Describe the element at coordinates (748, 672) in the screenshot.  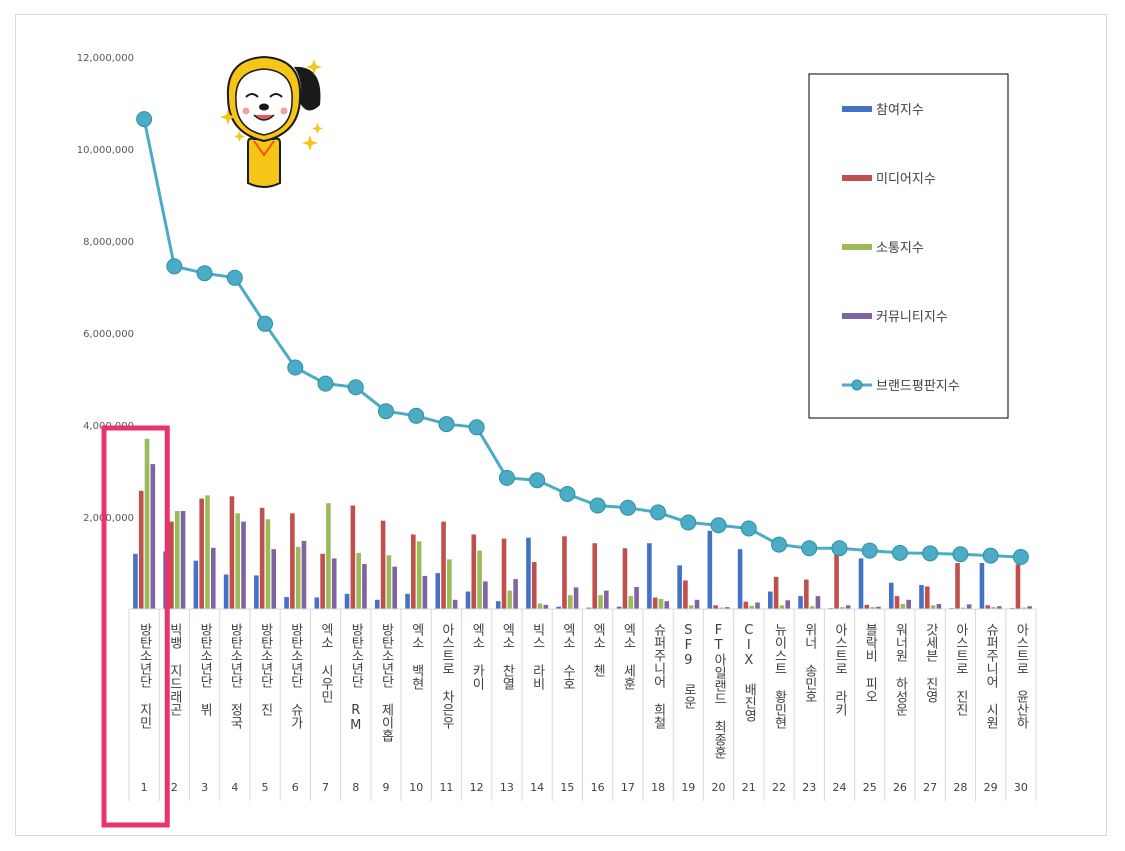
I see `category-label-21: CIX 배진영` at that location.